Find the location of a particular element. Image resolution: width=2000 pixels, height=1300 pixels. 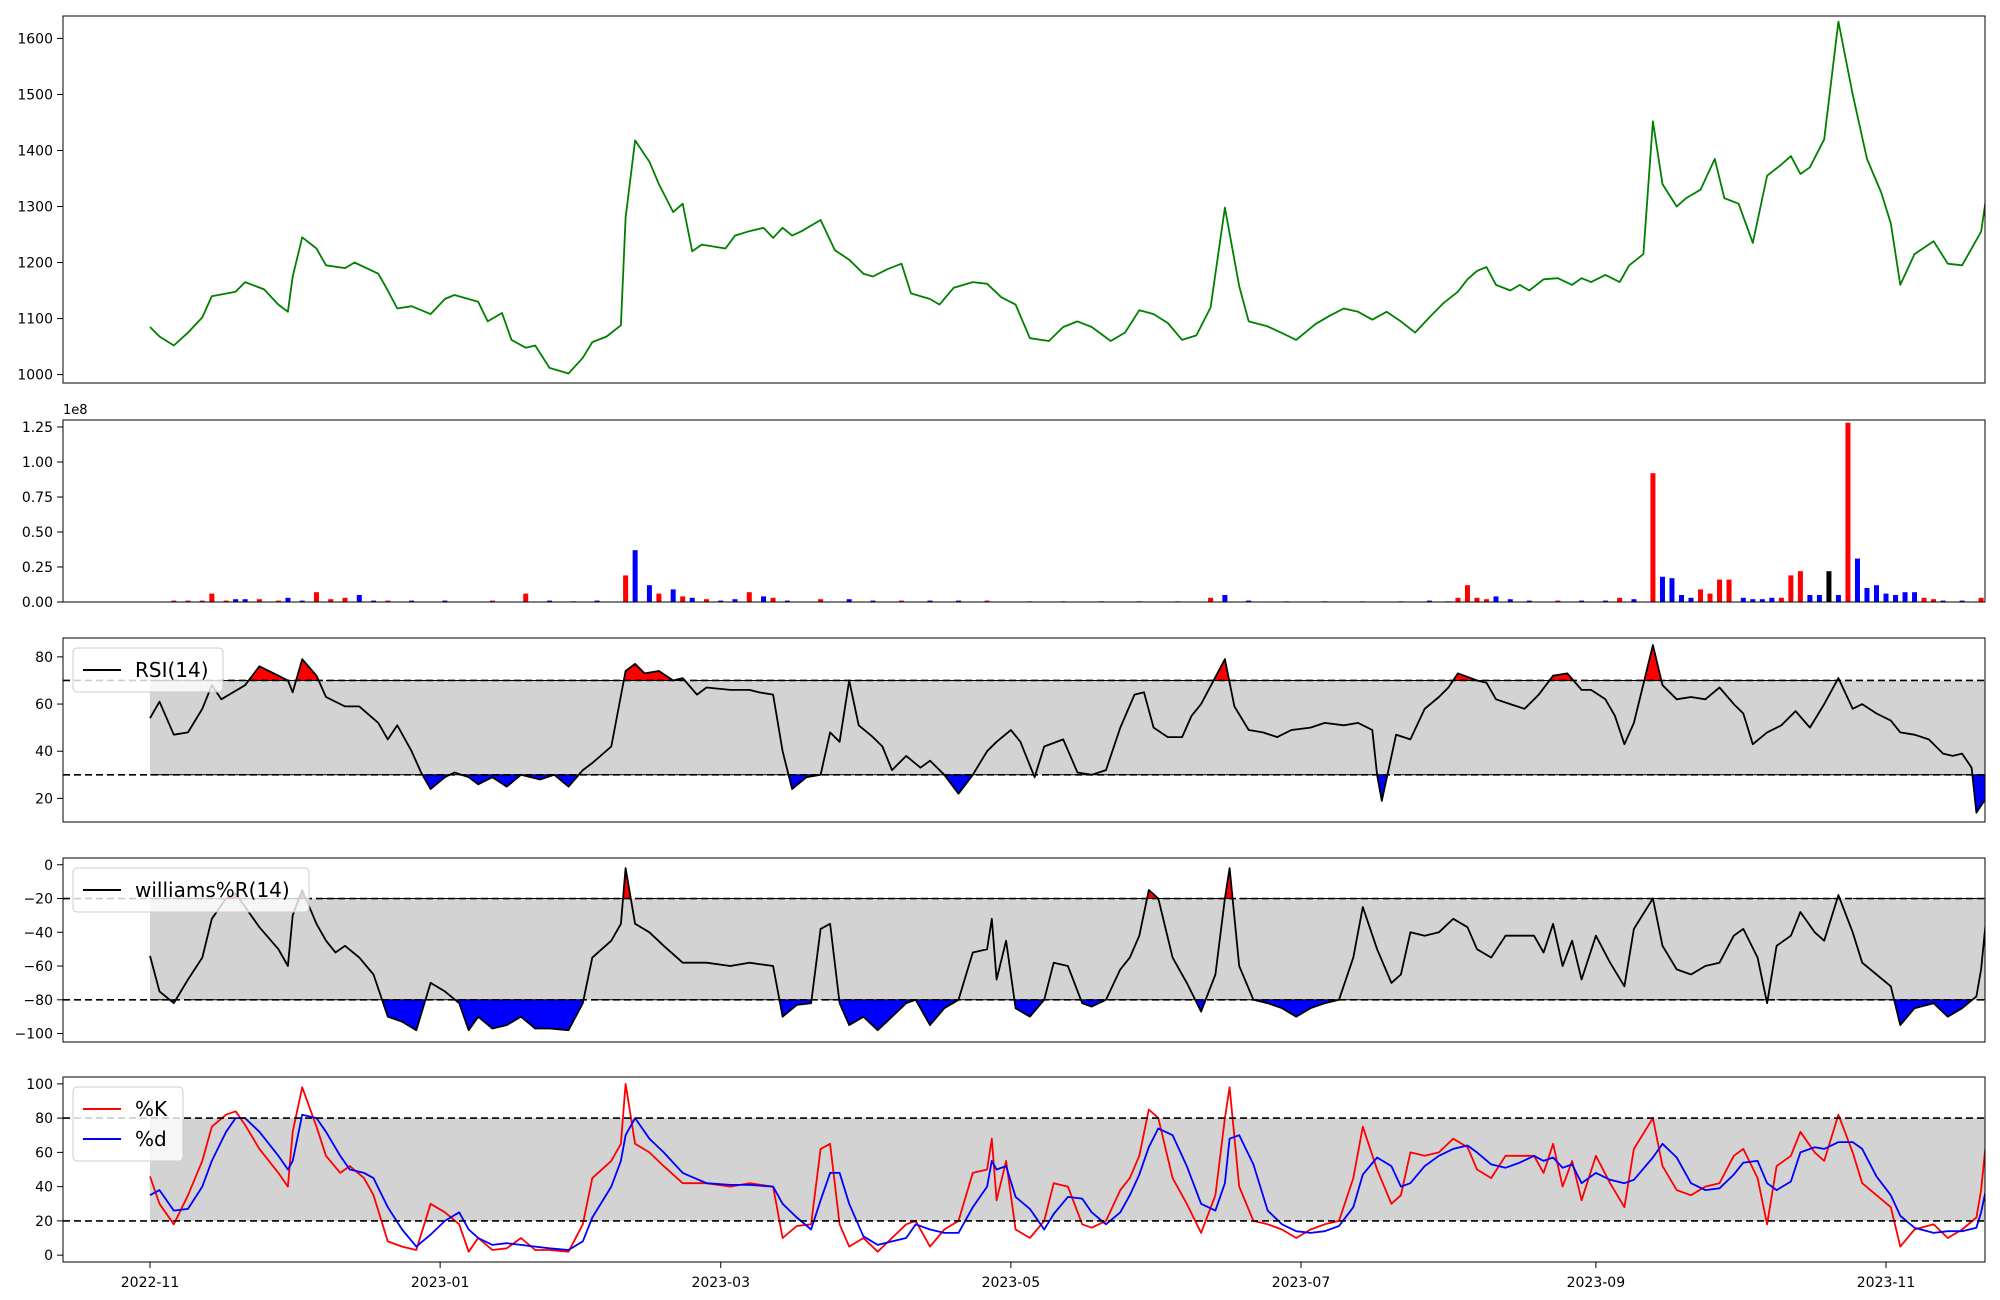

y-tick-label: 1300 is located at coordinates (35, 208).